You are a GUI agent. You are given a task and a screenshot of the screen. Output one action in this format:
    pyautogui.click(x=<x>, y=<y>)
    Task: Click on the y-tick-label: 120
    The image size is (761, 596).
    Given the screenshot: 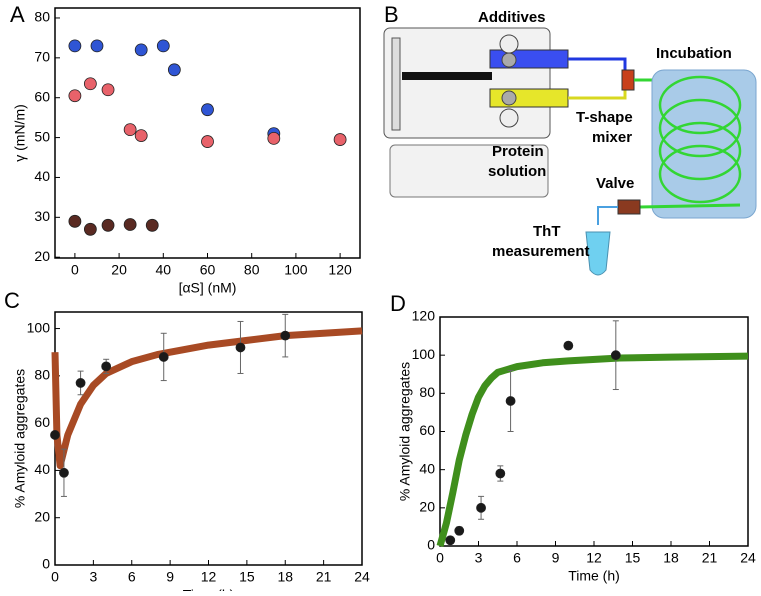 What is the action you would take?
    pyautogui.click(x=424, y=316)
    